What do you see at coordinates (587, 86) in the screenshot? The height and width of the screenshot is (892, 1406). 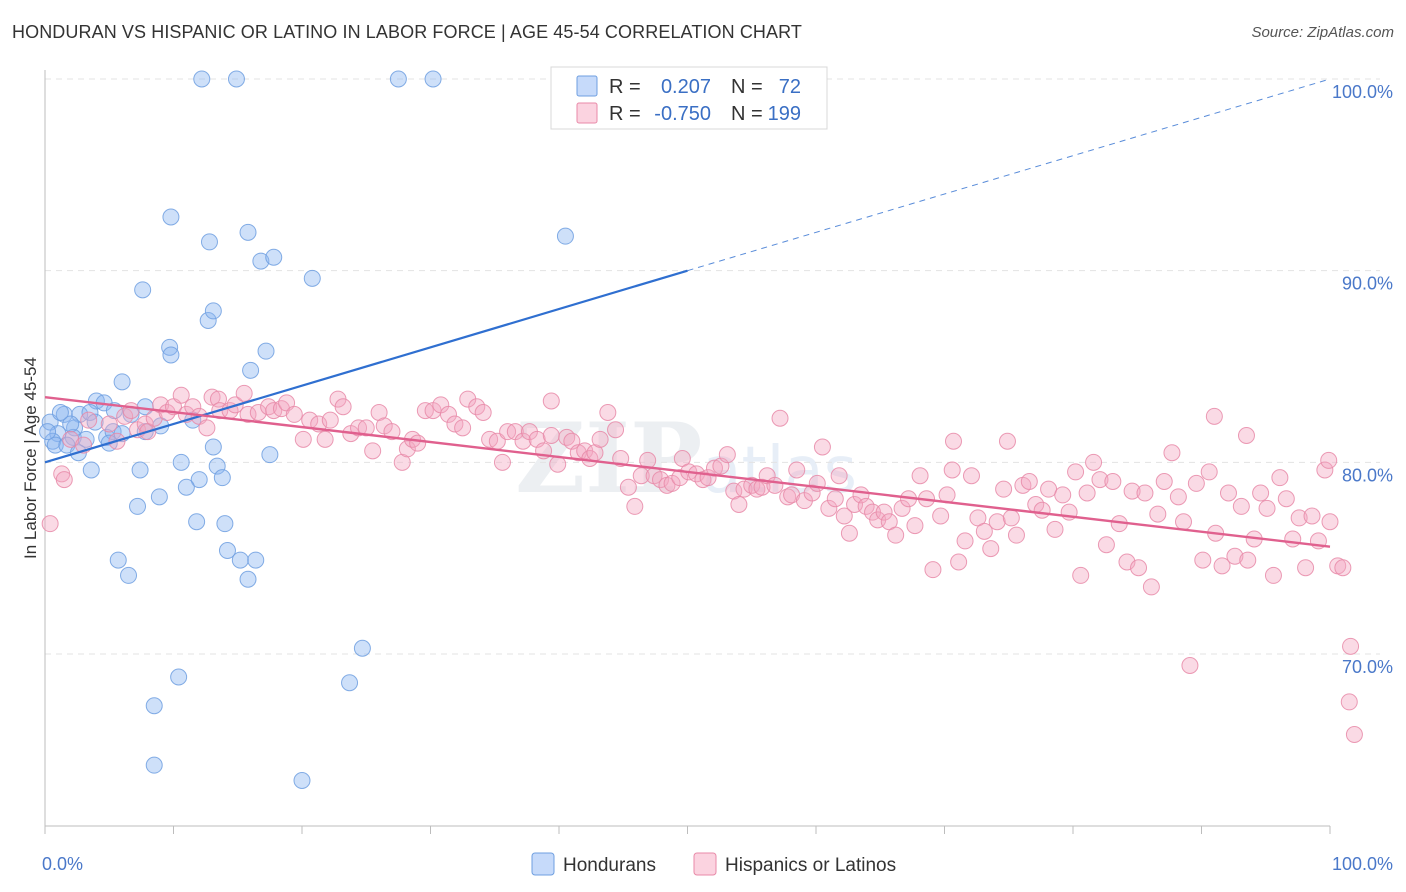 I see `legend-swatch-hondurans` at bounding box center [587, 86].